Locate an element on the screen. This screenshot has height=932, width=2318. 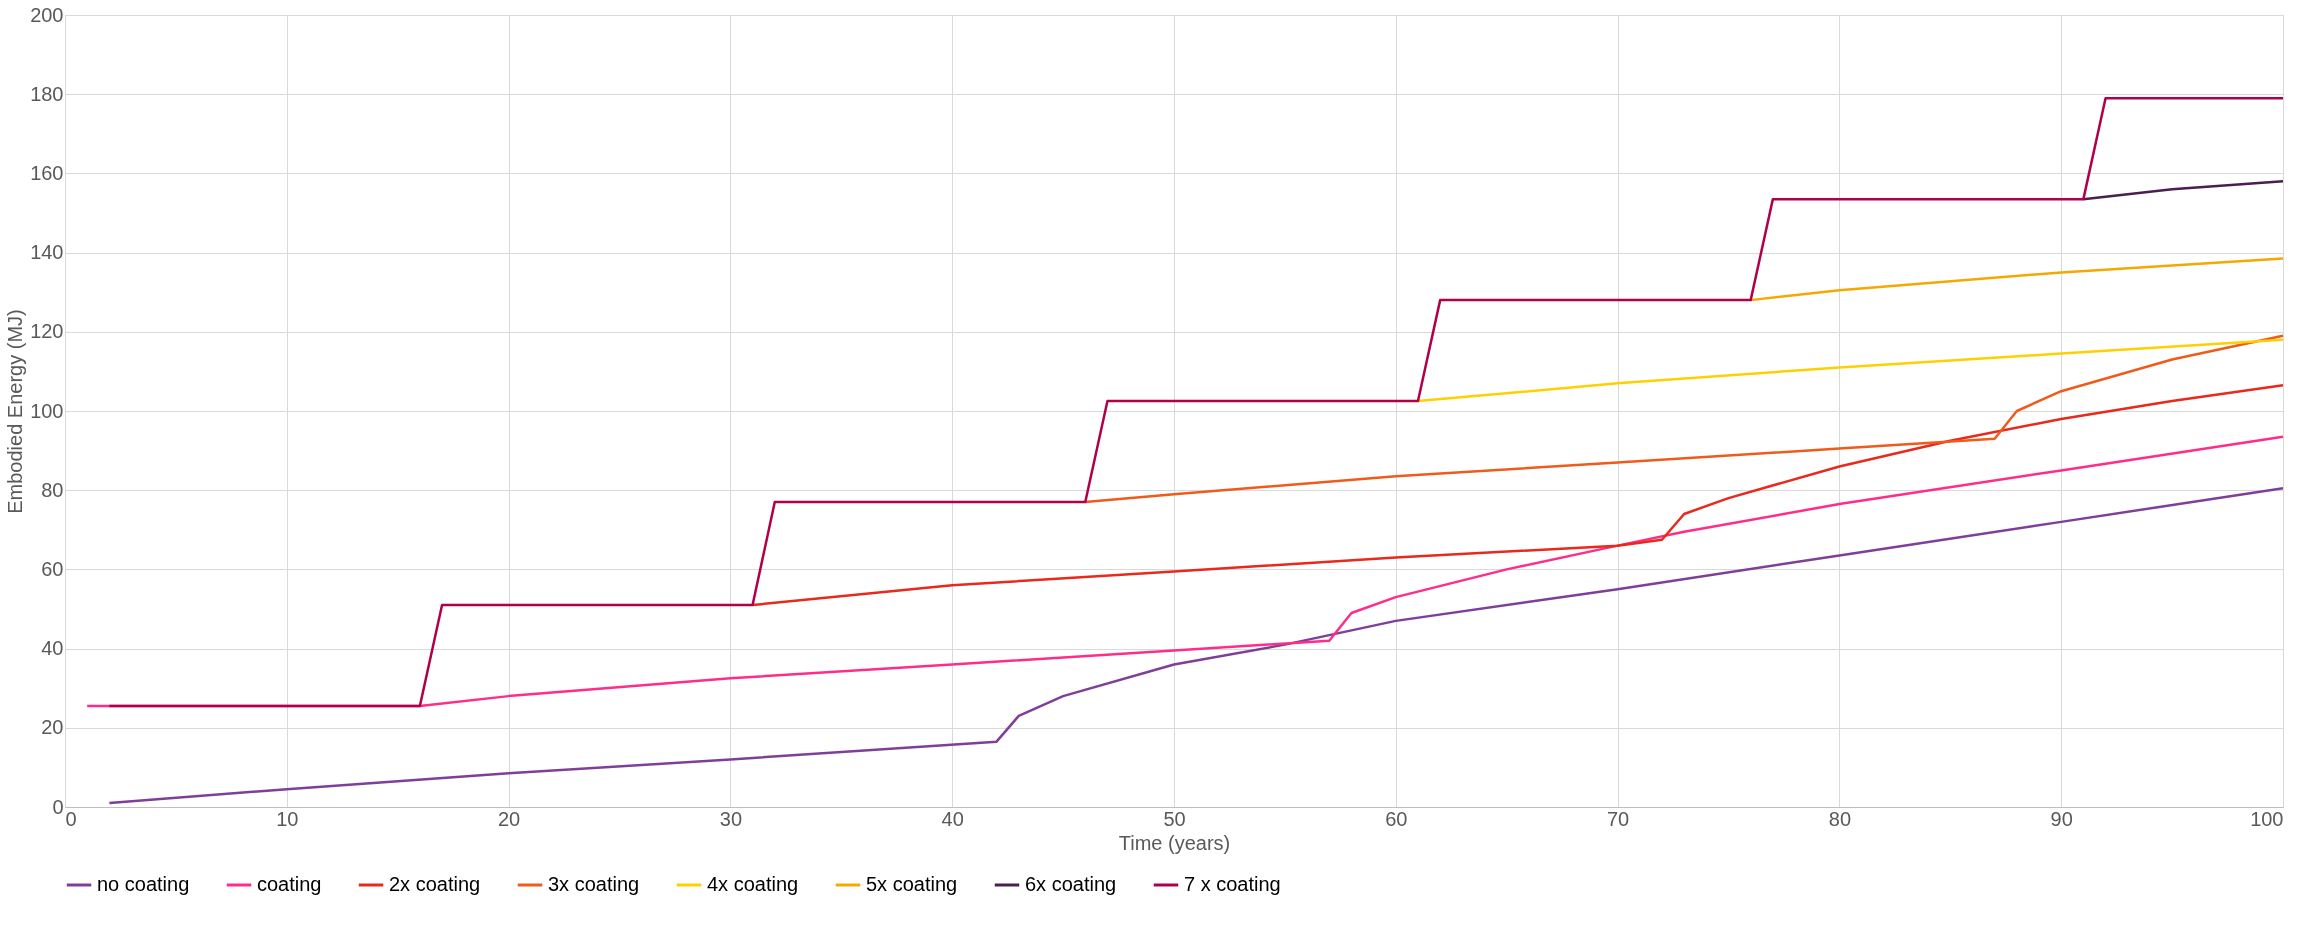
y-tick-label: 140 is located at coordinates (47, 252).